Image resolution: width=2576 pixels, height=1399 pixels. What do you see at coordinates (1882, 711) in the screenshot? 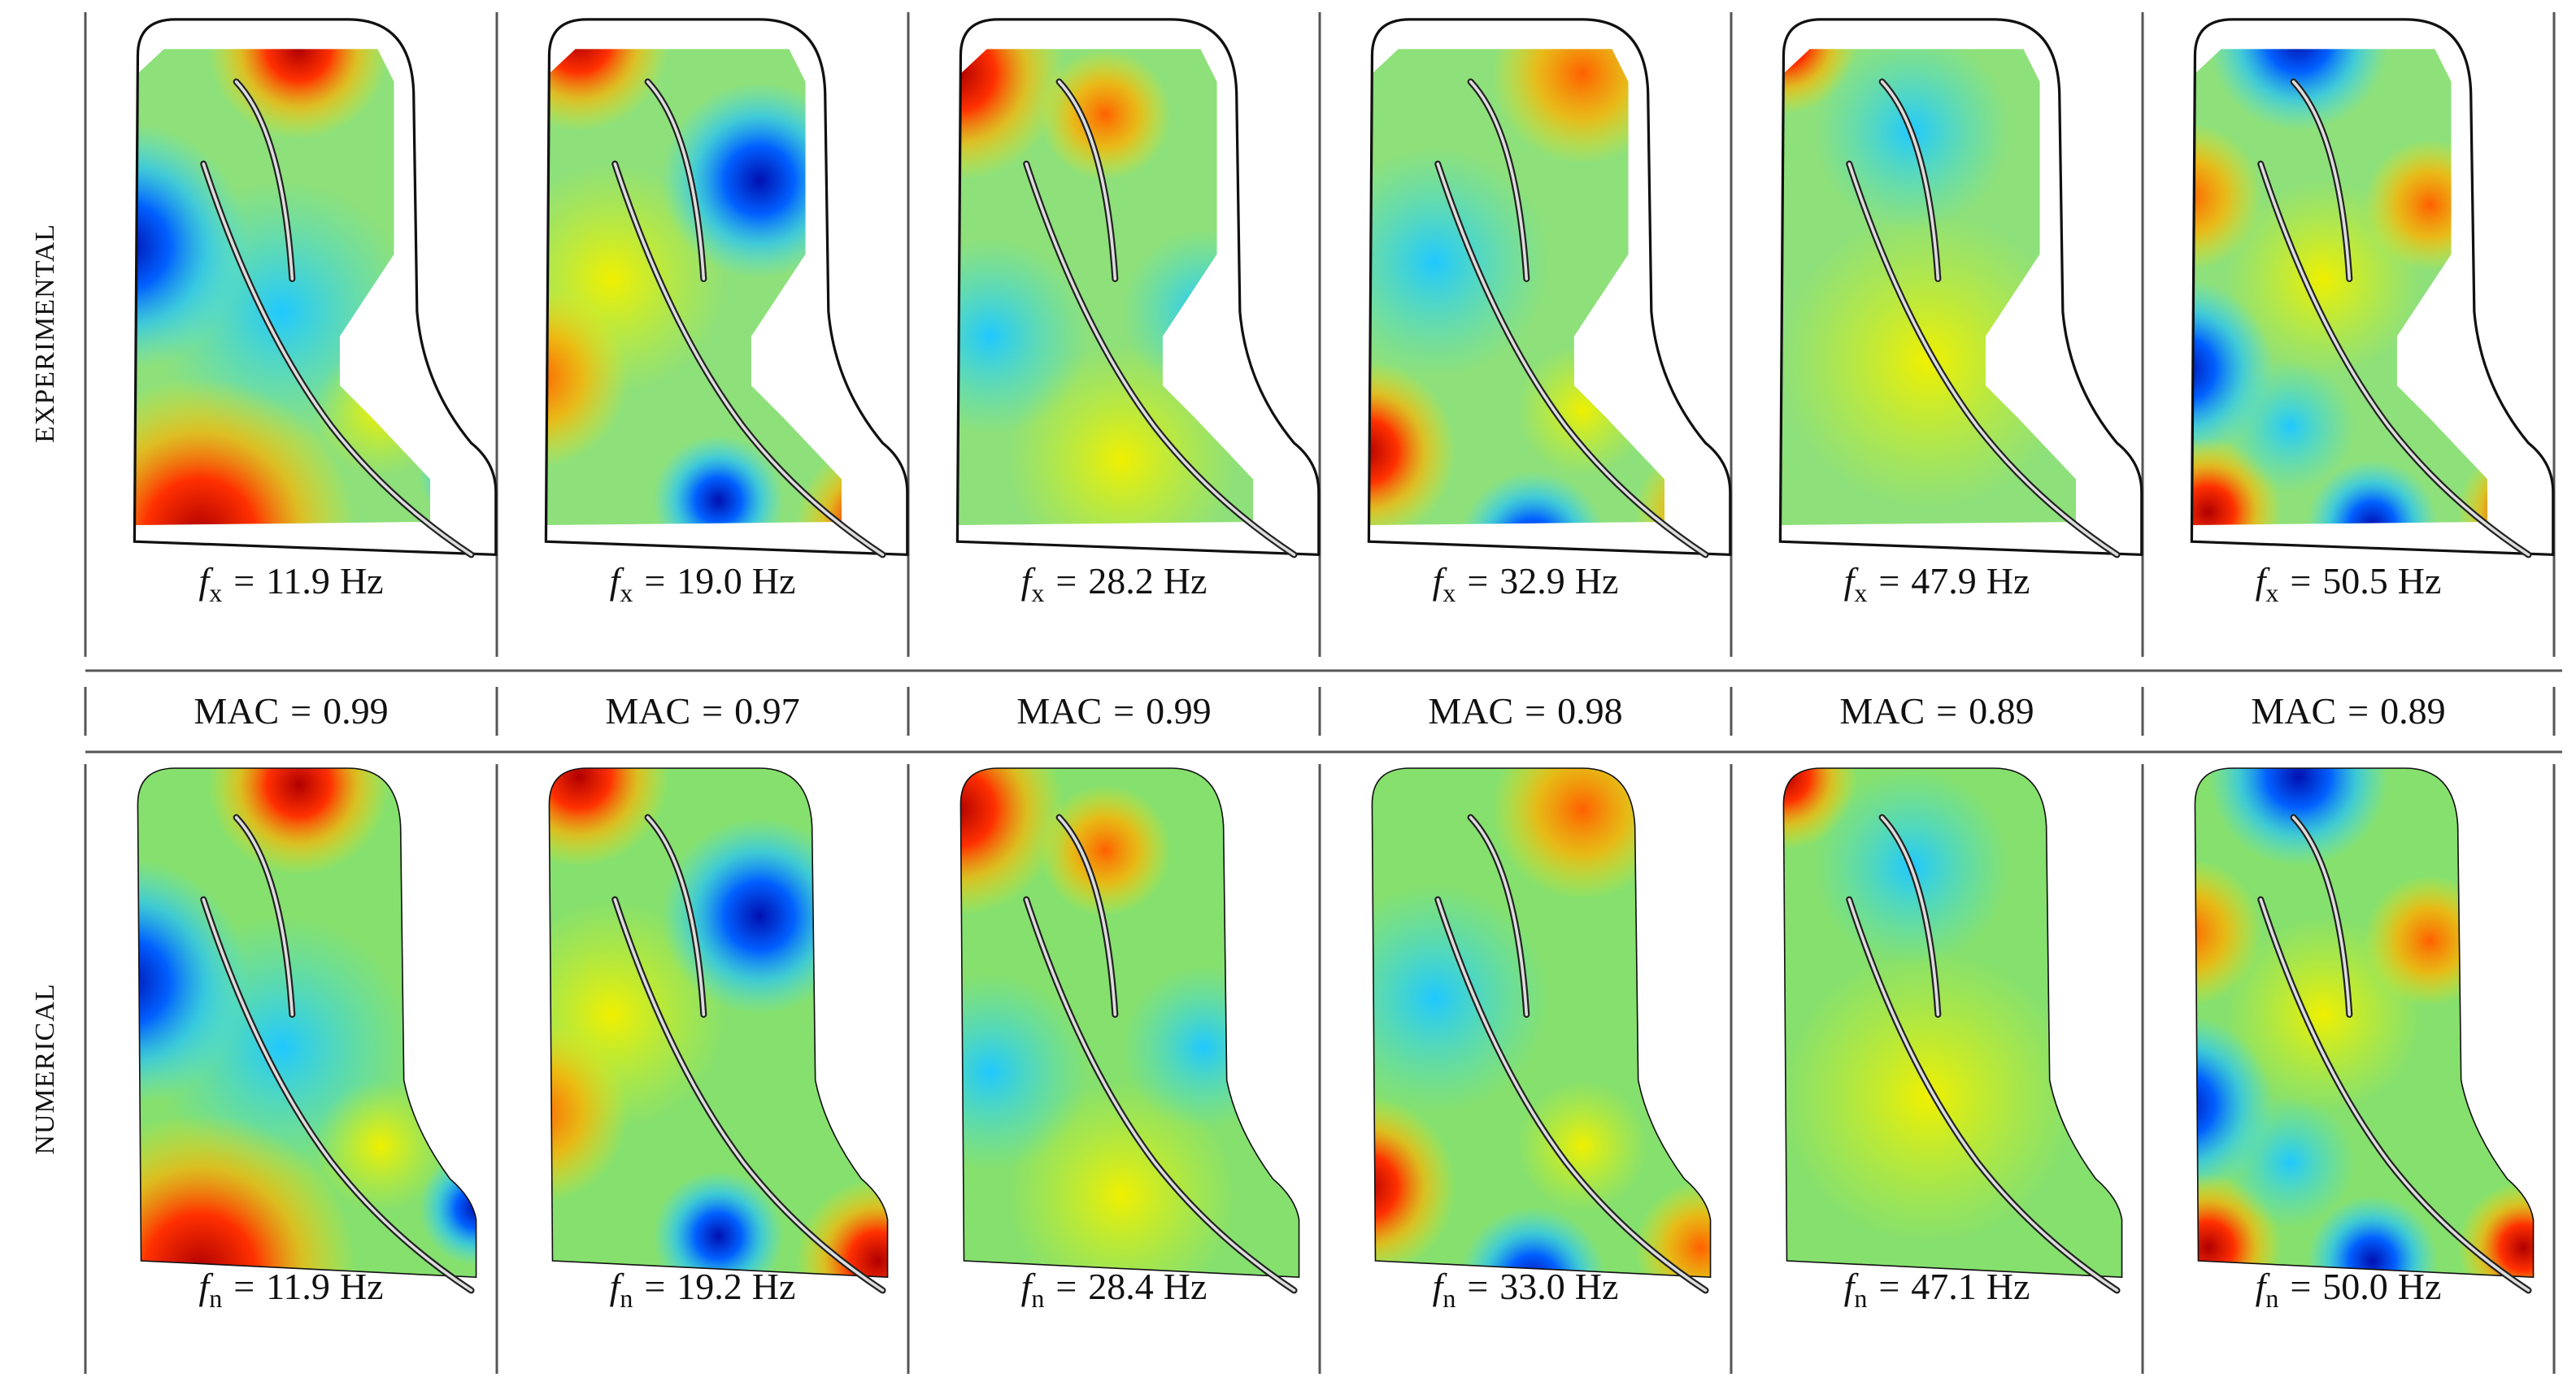
I see `mac-name: MAC` at bounding box center [1882, 711].